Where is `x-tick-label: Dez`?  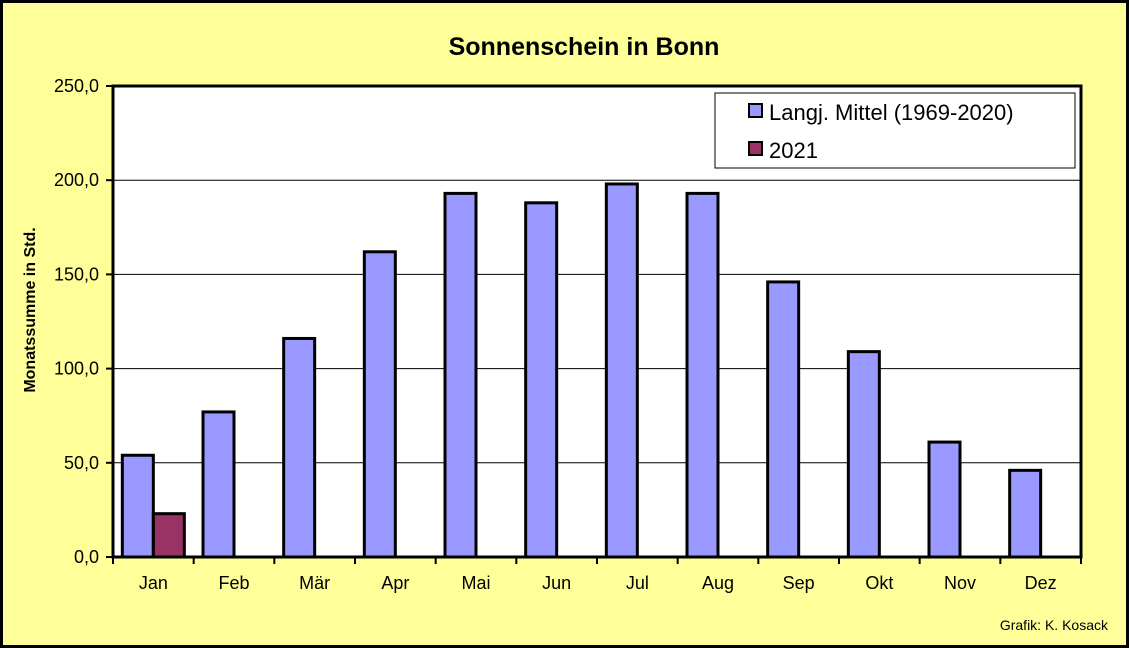
x-tick-label: Dez is located at coordinates (1041, 583).